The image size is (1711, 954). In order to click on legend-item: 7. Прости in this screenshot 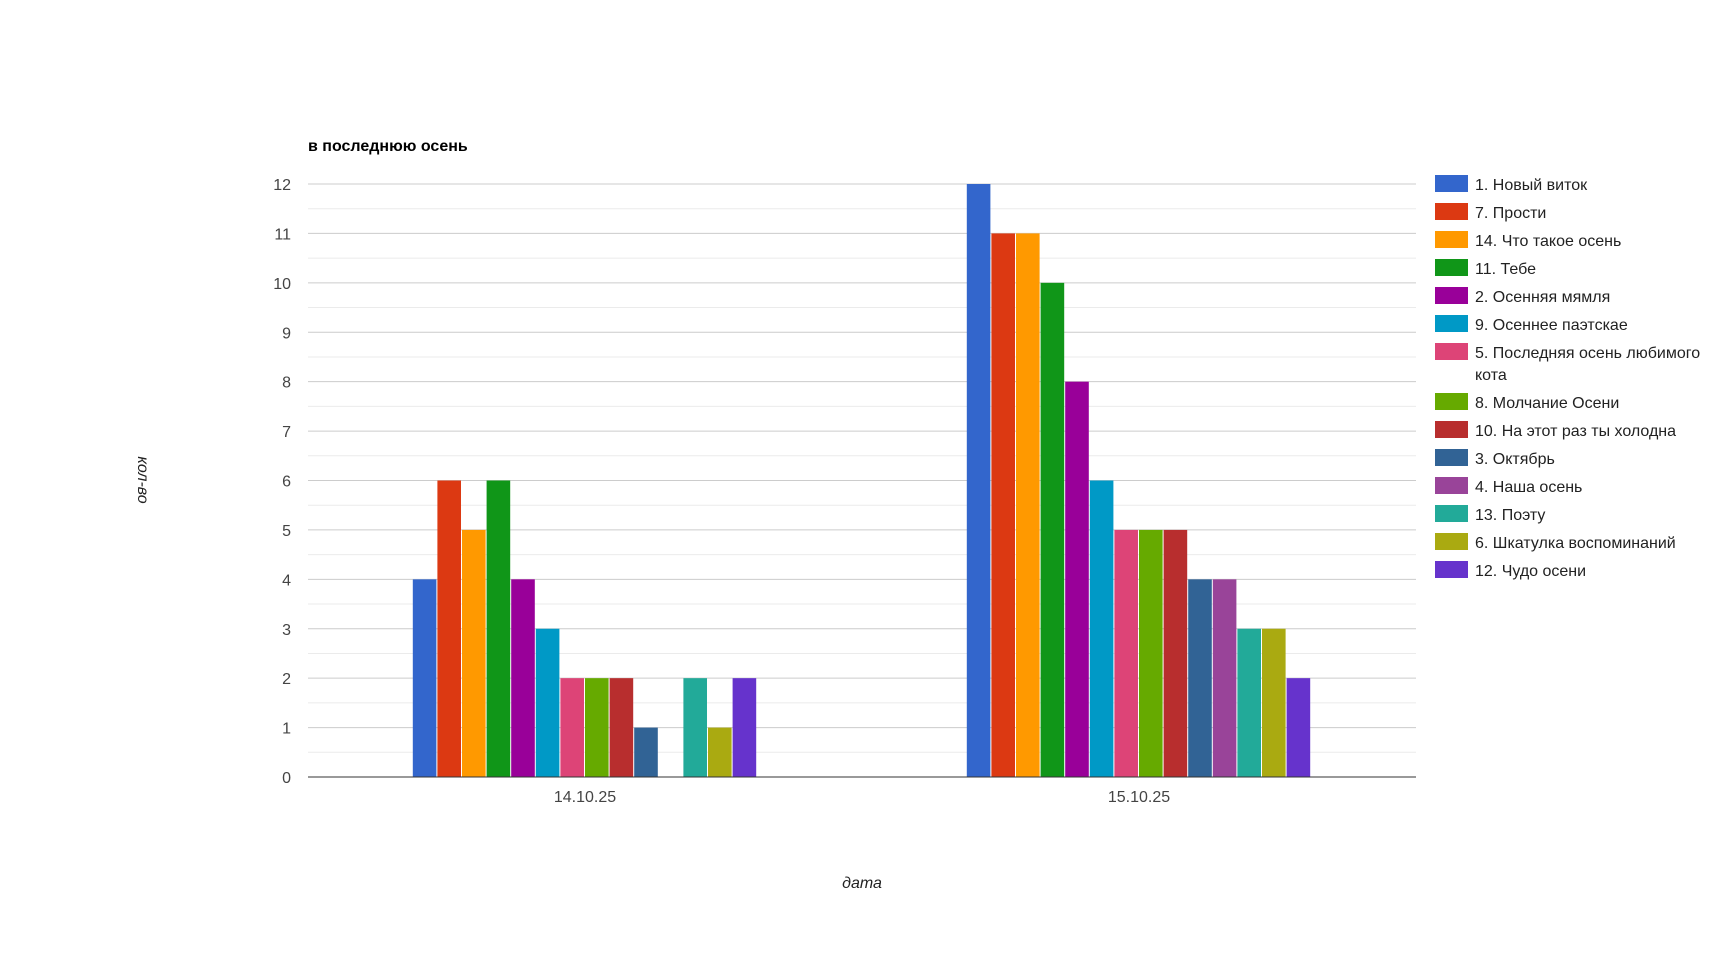, I will do `click(1490, 212)`.